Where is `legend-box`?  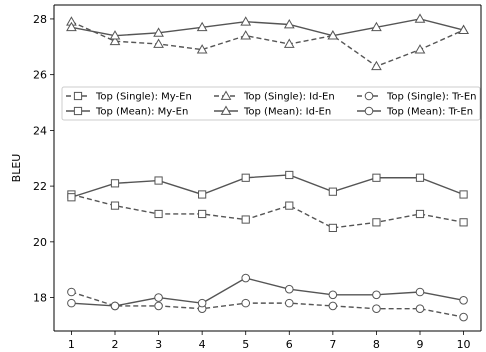
legend-box is located at coordinates (271, 103).